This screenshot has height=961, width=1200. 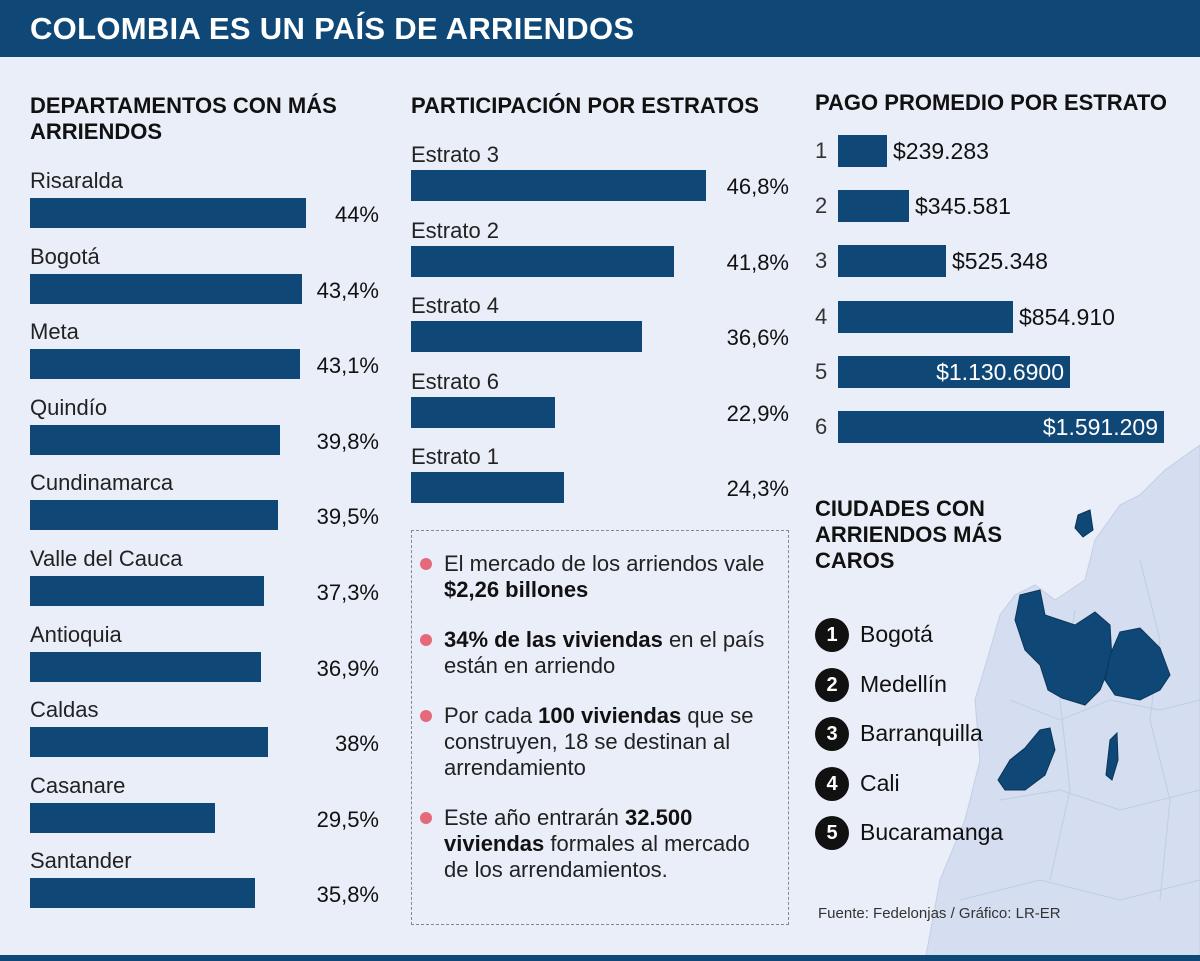 What do you see at coordinates (535, 817) in the screenshot?
I see `note-text: Este año entrarán` at bounding box center [535, 817].